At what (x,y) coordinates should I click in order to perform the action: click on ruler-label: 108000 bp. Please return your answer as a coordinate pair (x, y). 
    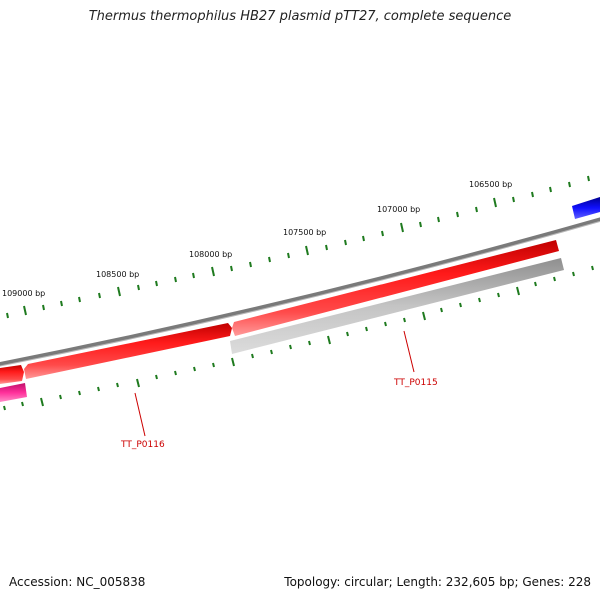
    Looking at the image, I should click on (210, 254).